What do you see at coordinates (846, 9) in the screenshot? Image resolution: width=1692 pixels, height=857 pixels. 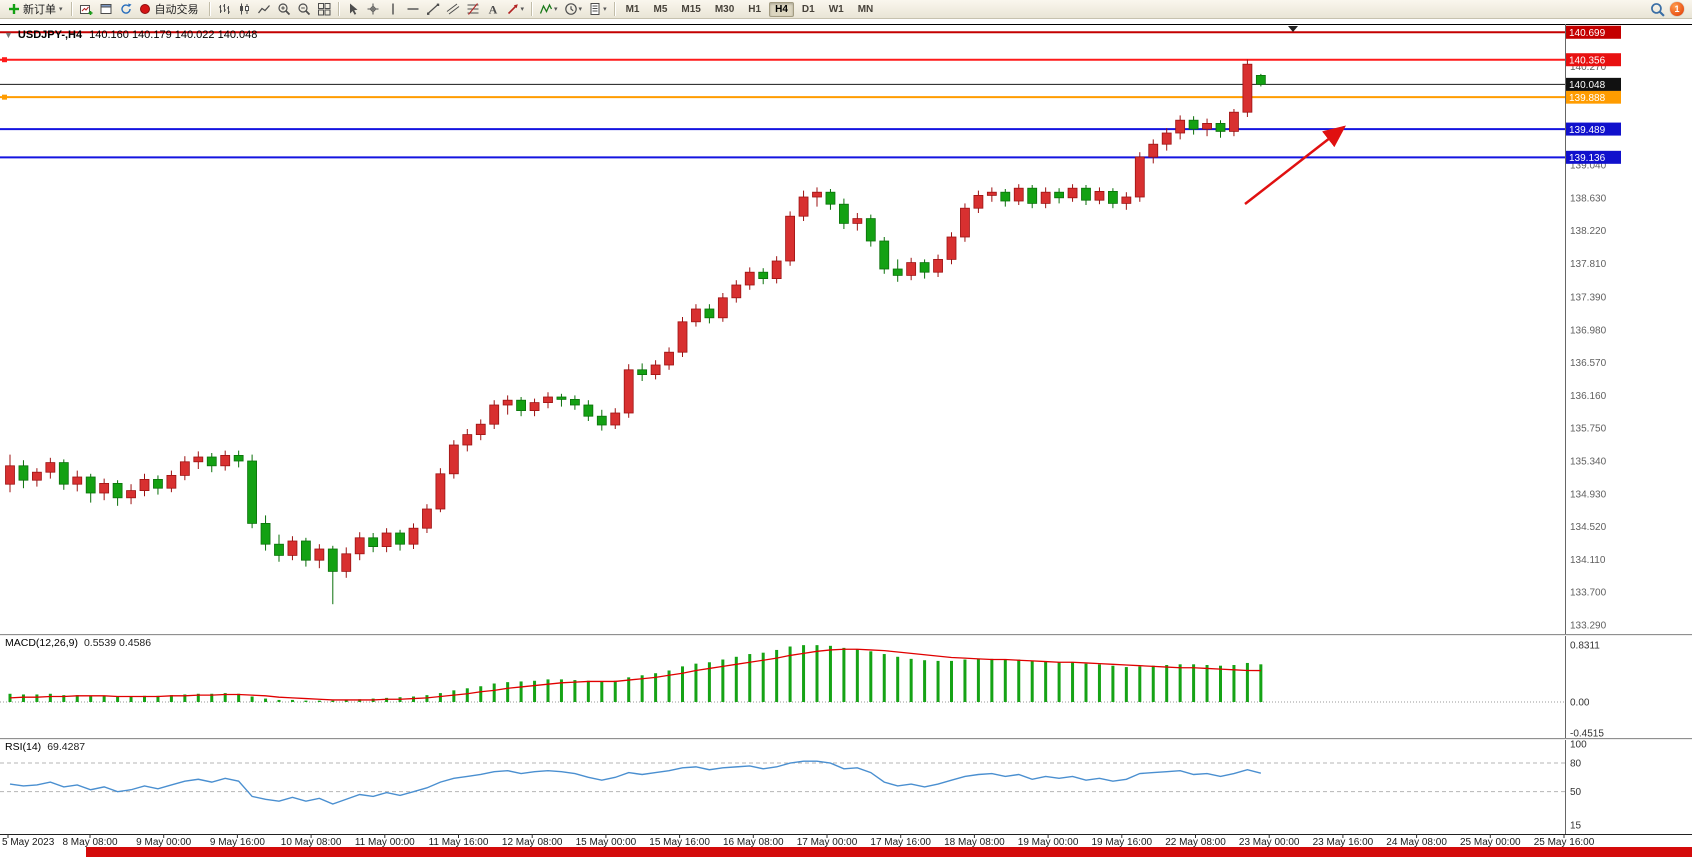 I see `main-toolbar: 新订单 ▾ 自动交易 A ▾ ▾ ▾ ▾ M1 M5 M15 M30 H1 H4 D1 W1 MN 1` at bounding box center [846, 9].